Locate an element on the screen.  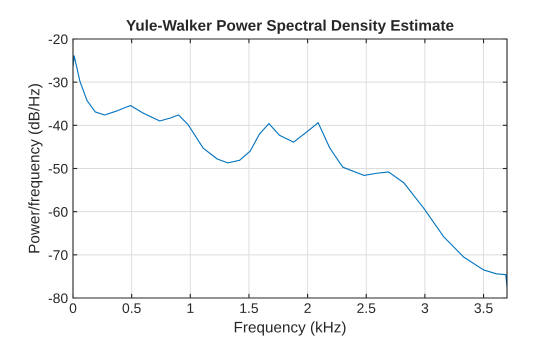
x-tick-label: 0 is located at coordinates (73, 308).